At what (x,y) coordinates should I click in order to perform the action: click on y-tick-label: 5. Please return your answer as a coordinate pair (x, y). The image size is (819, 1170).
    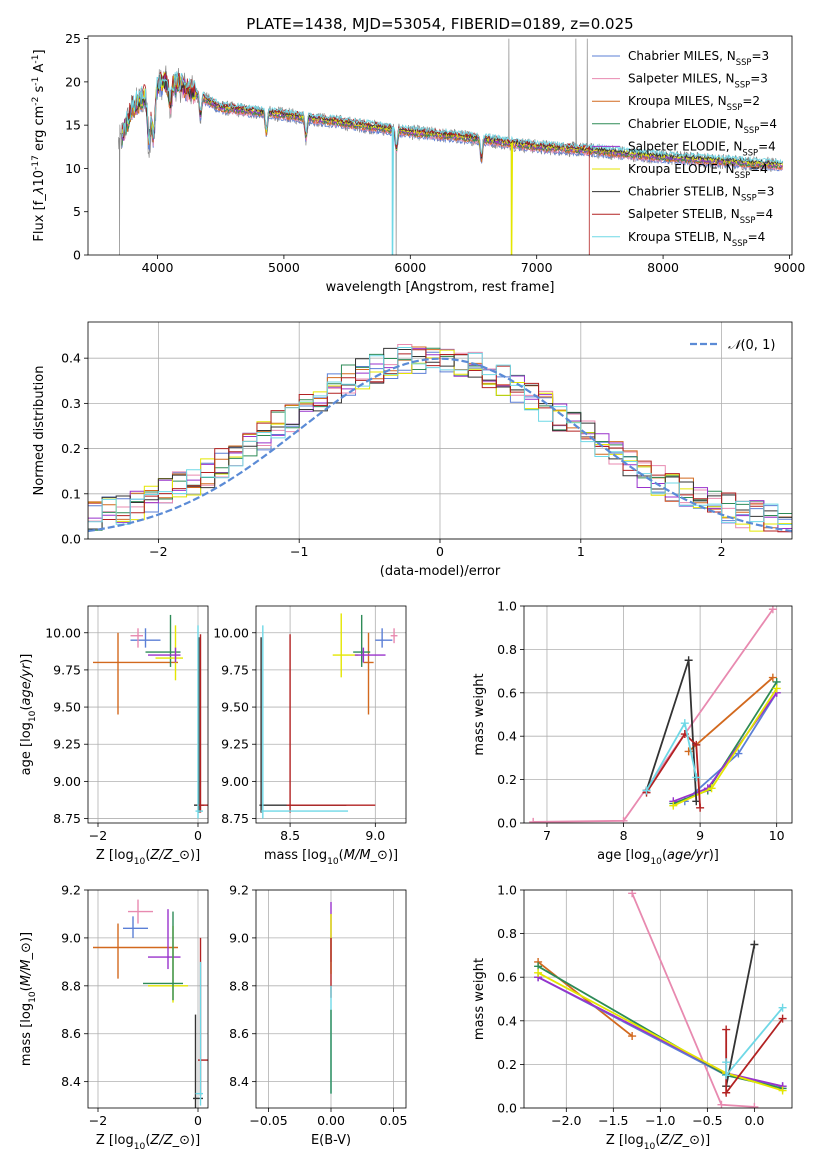
    Looking at the image, I should click on (77, 211).